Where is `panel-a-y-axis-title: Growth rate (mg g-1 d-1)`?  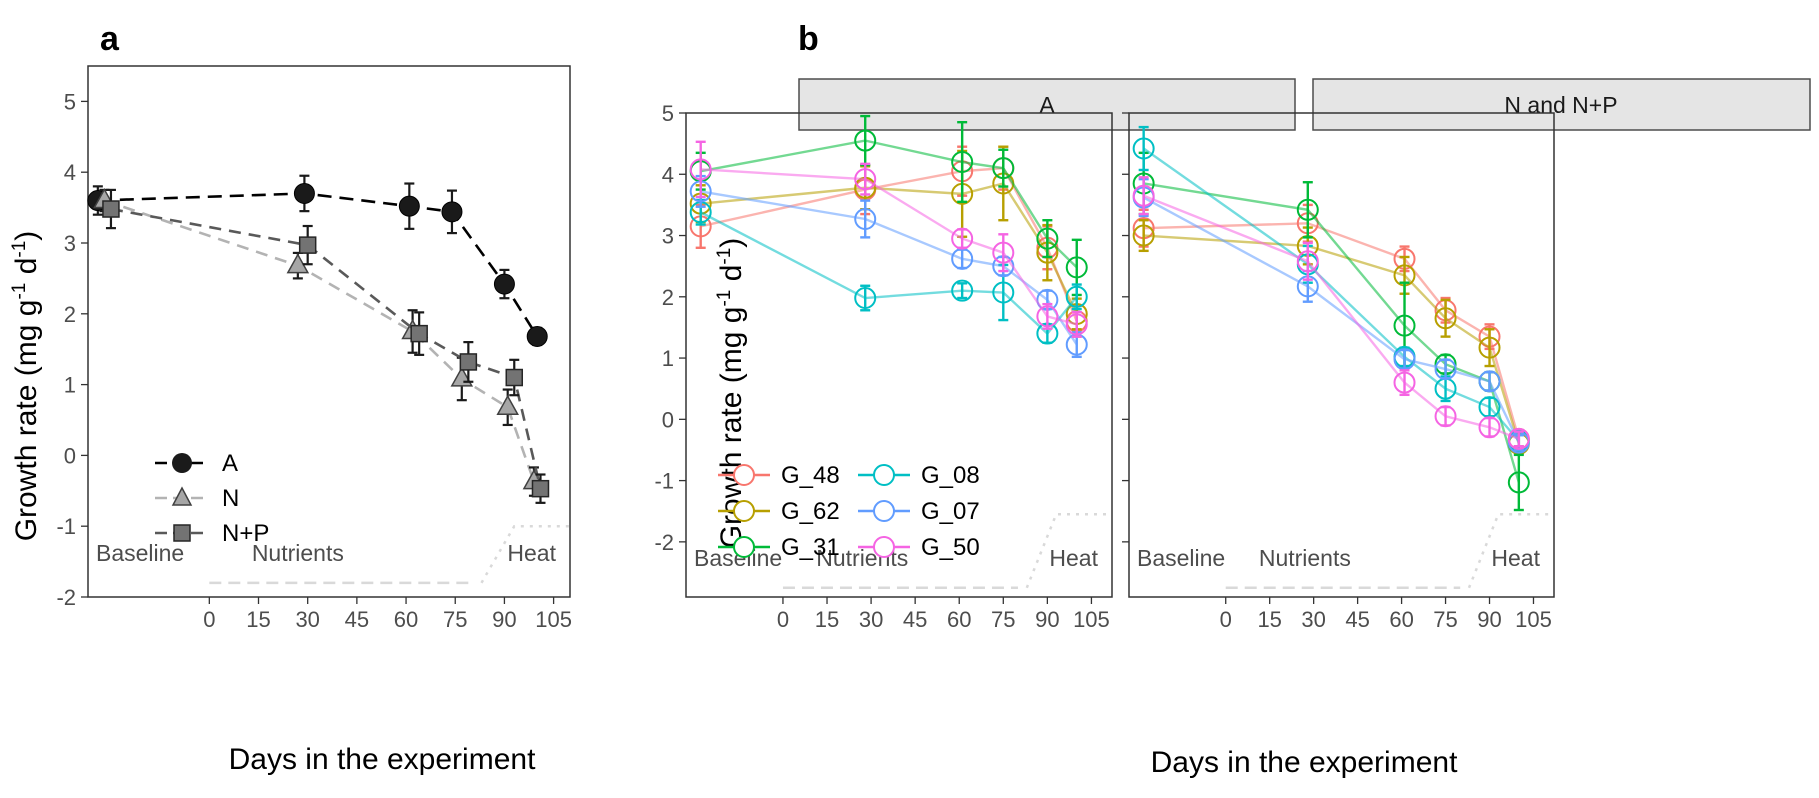
panel-a-y-axis-title: Growth rate (mg g-1 d-1) is located at coordinates (26, 386).